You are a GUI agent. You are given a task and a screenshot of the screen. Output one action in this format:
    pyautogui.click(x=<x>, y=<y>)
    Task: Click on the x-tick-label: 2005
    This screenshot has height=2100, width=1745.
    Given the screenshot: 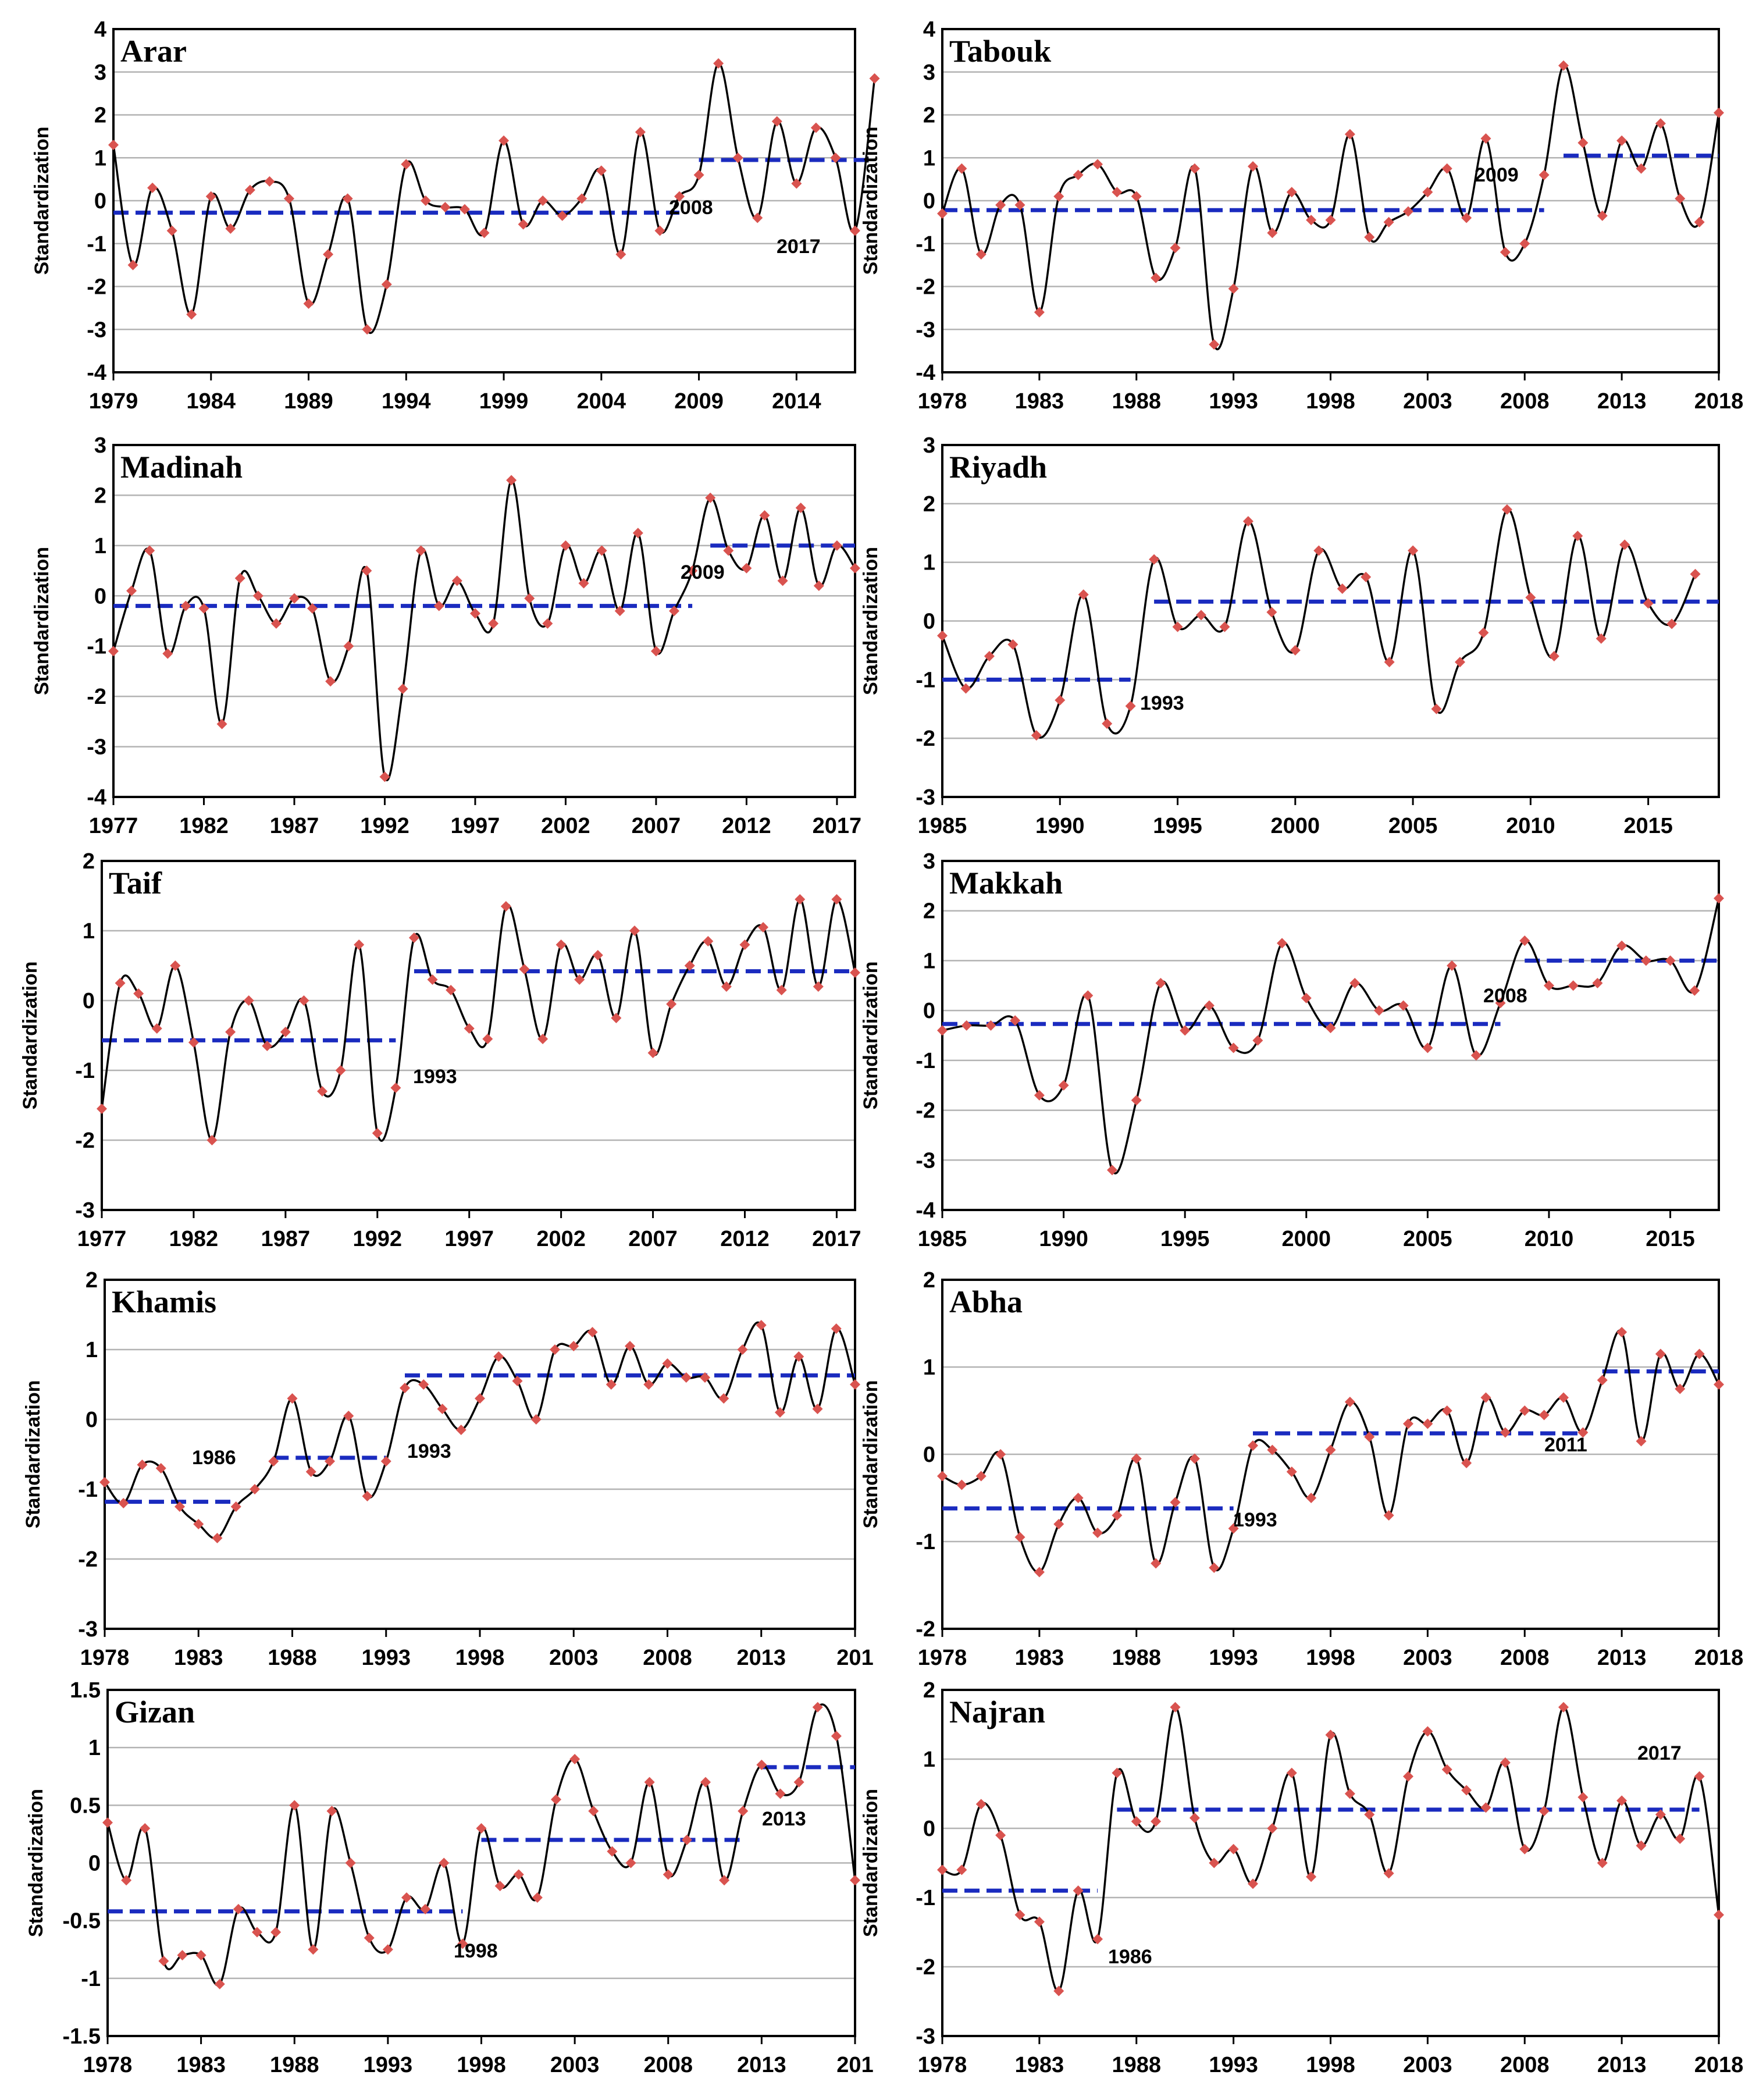 What is the action you would take?
    pyautogui.click(x=1427, y=1239)
    